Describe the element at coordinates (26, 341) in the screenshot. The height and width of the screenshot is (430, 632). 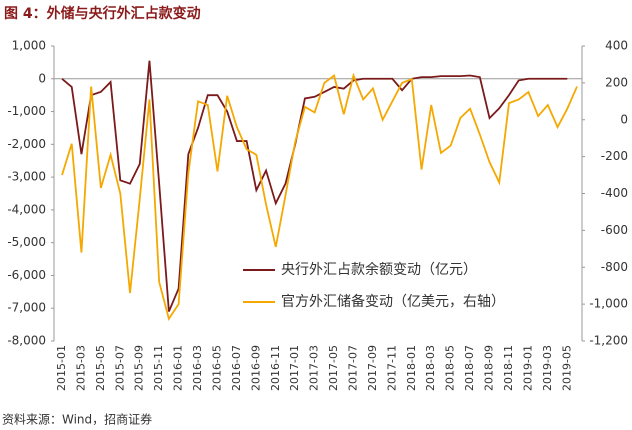
I see `y-tick-label: -8,000` at that location.